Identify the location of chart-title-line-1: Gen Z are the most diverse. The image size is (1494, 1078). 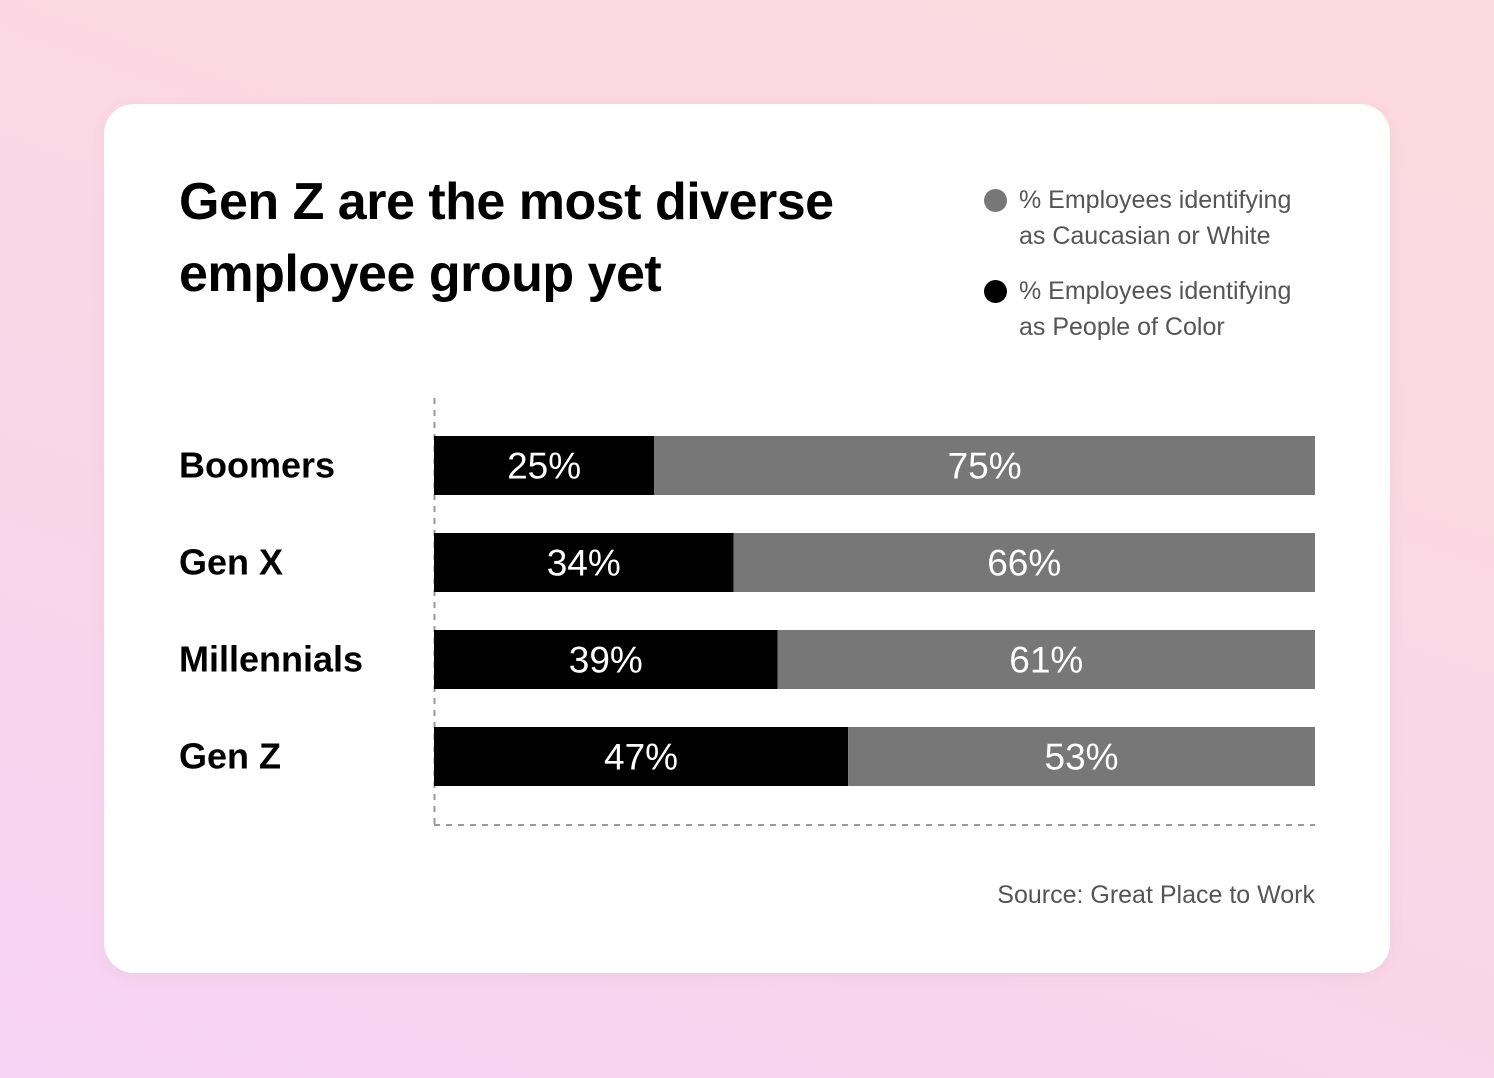
(506, 202).